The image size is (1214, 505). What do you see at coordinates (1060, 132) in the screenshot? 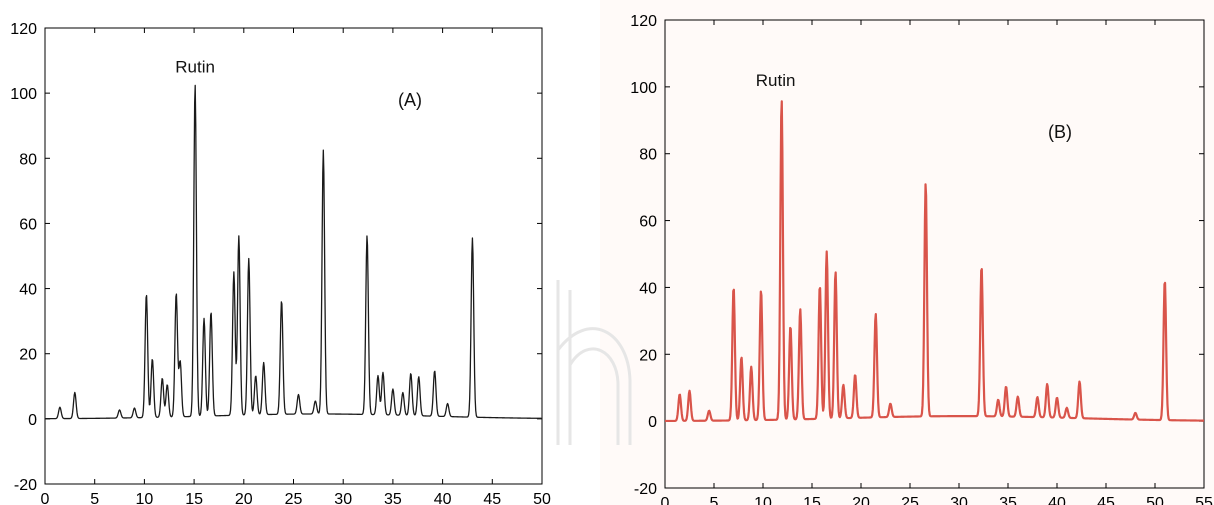
I see `panel-label: (B)` at bounding box center [1060, 132].